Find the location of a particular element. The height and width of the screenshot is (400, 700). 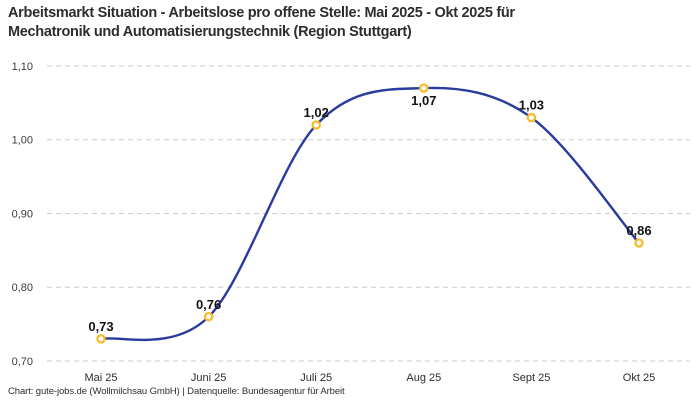

data-point-label: 1,02 is located at coordinates (316, 112).